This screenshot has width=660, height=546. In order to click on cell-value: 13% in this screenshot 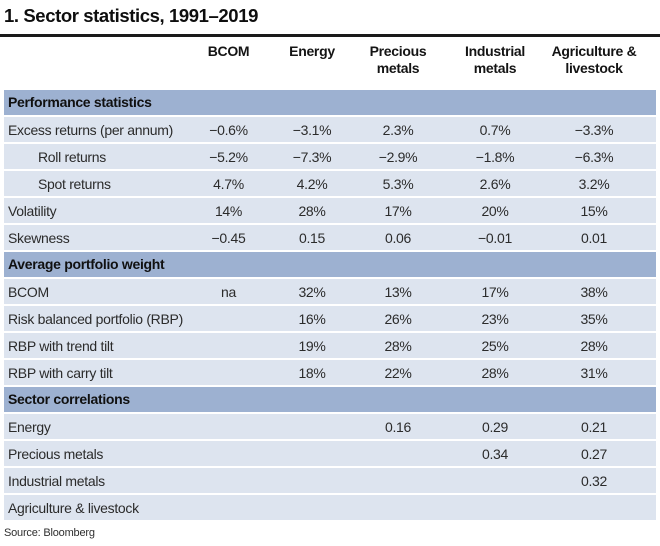, I will do `click(398, 291)`.